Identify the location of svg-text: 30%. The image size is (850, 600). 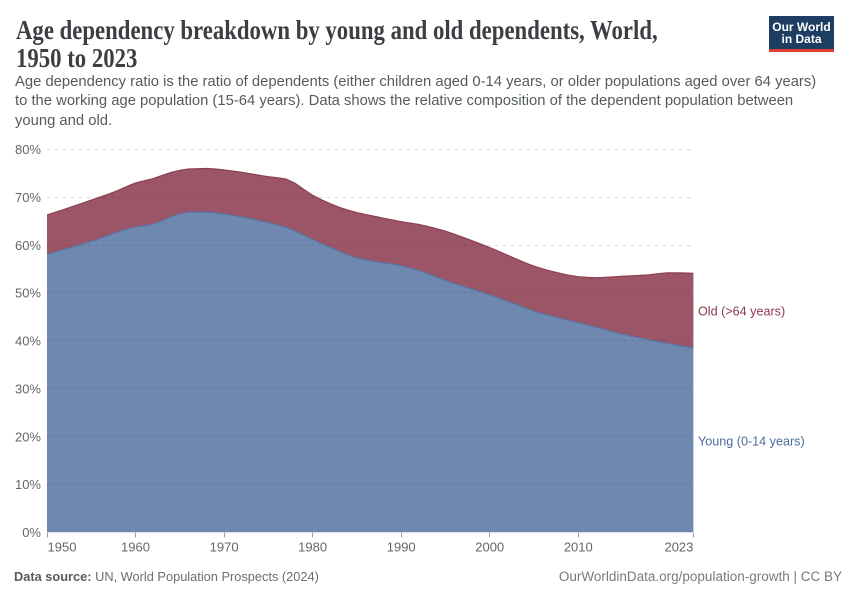
(28, 388).